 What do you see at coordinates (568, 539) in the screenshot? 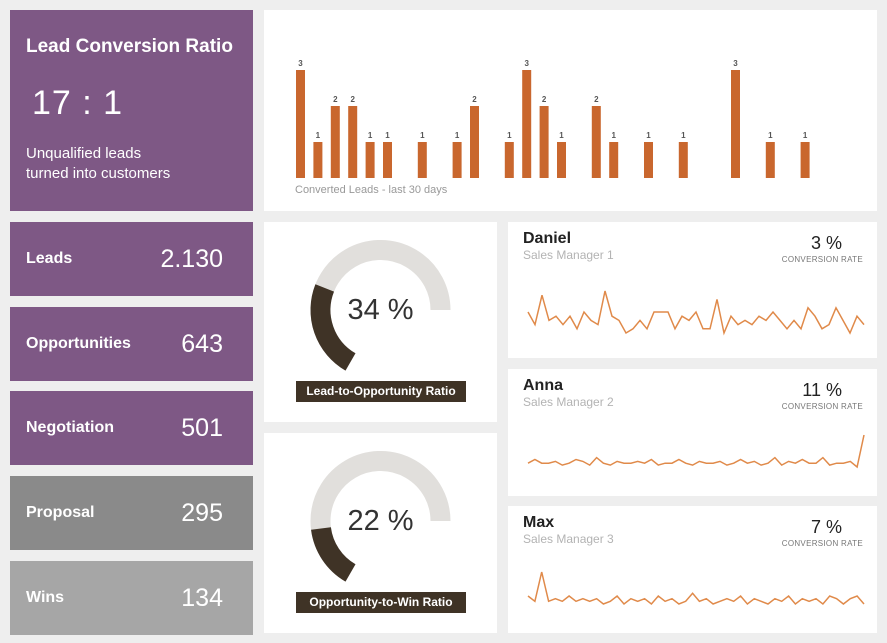
I see `manager-role: Sales Manager 3` at bounding box center [568, 539].